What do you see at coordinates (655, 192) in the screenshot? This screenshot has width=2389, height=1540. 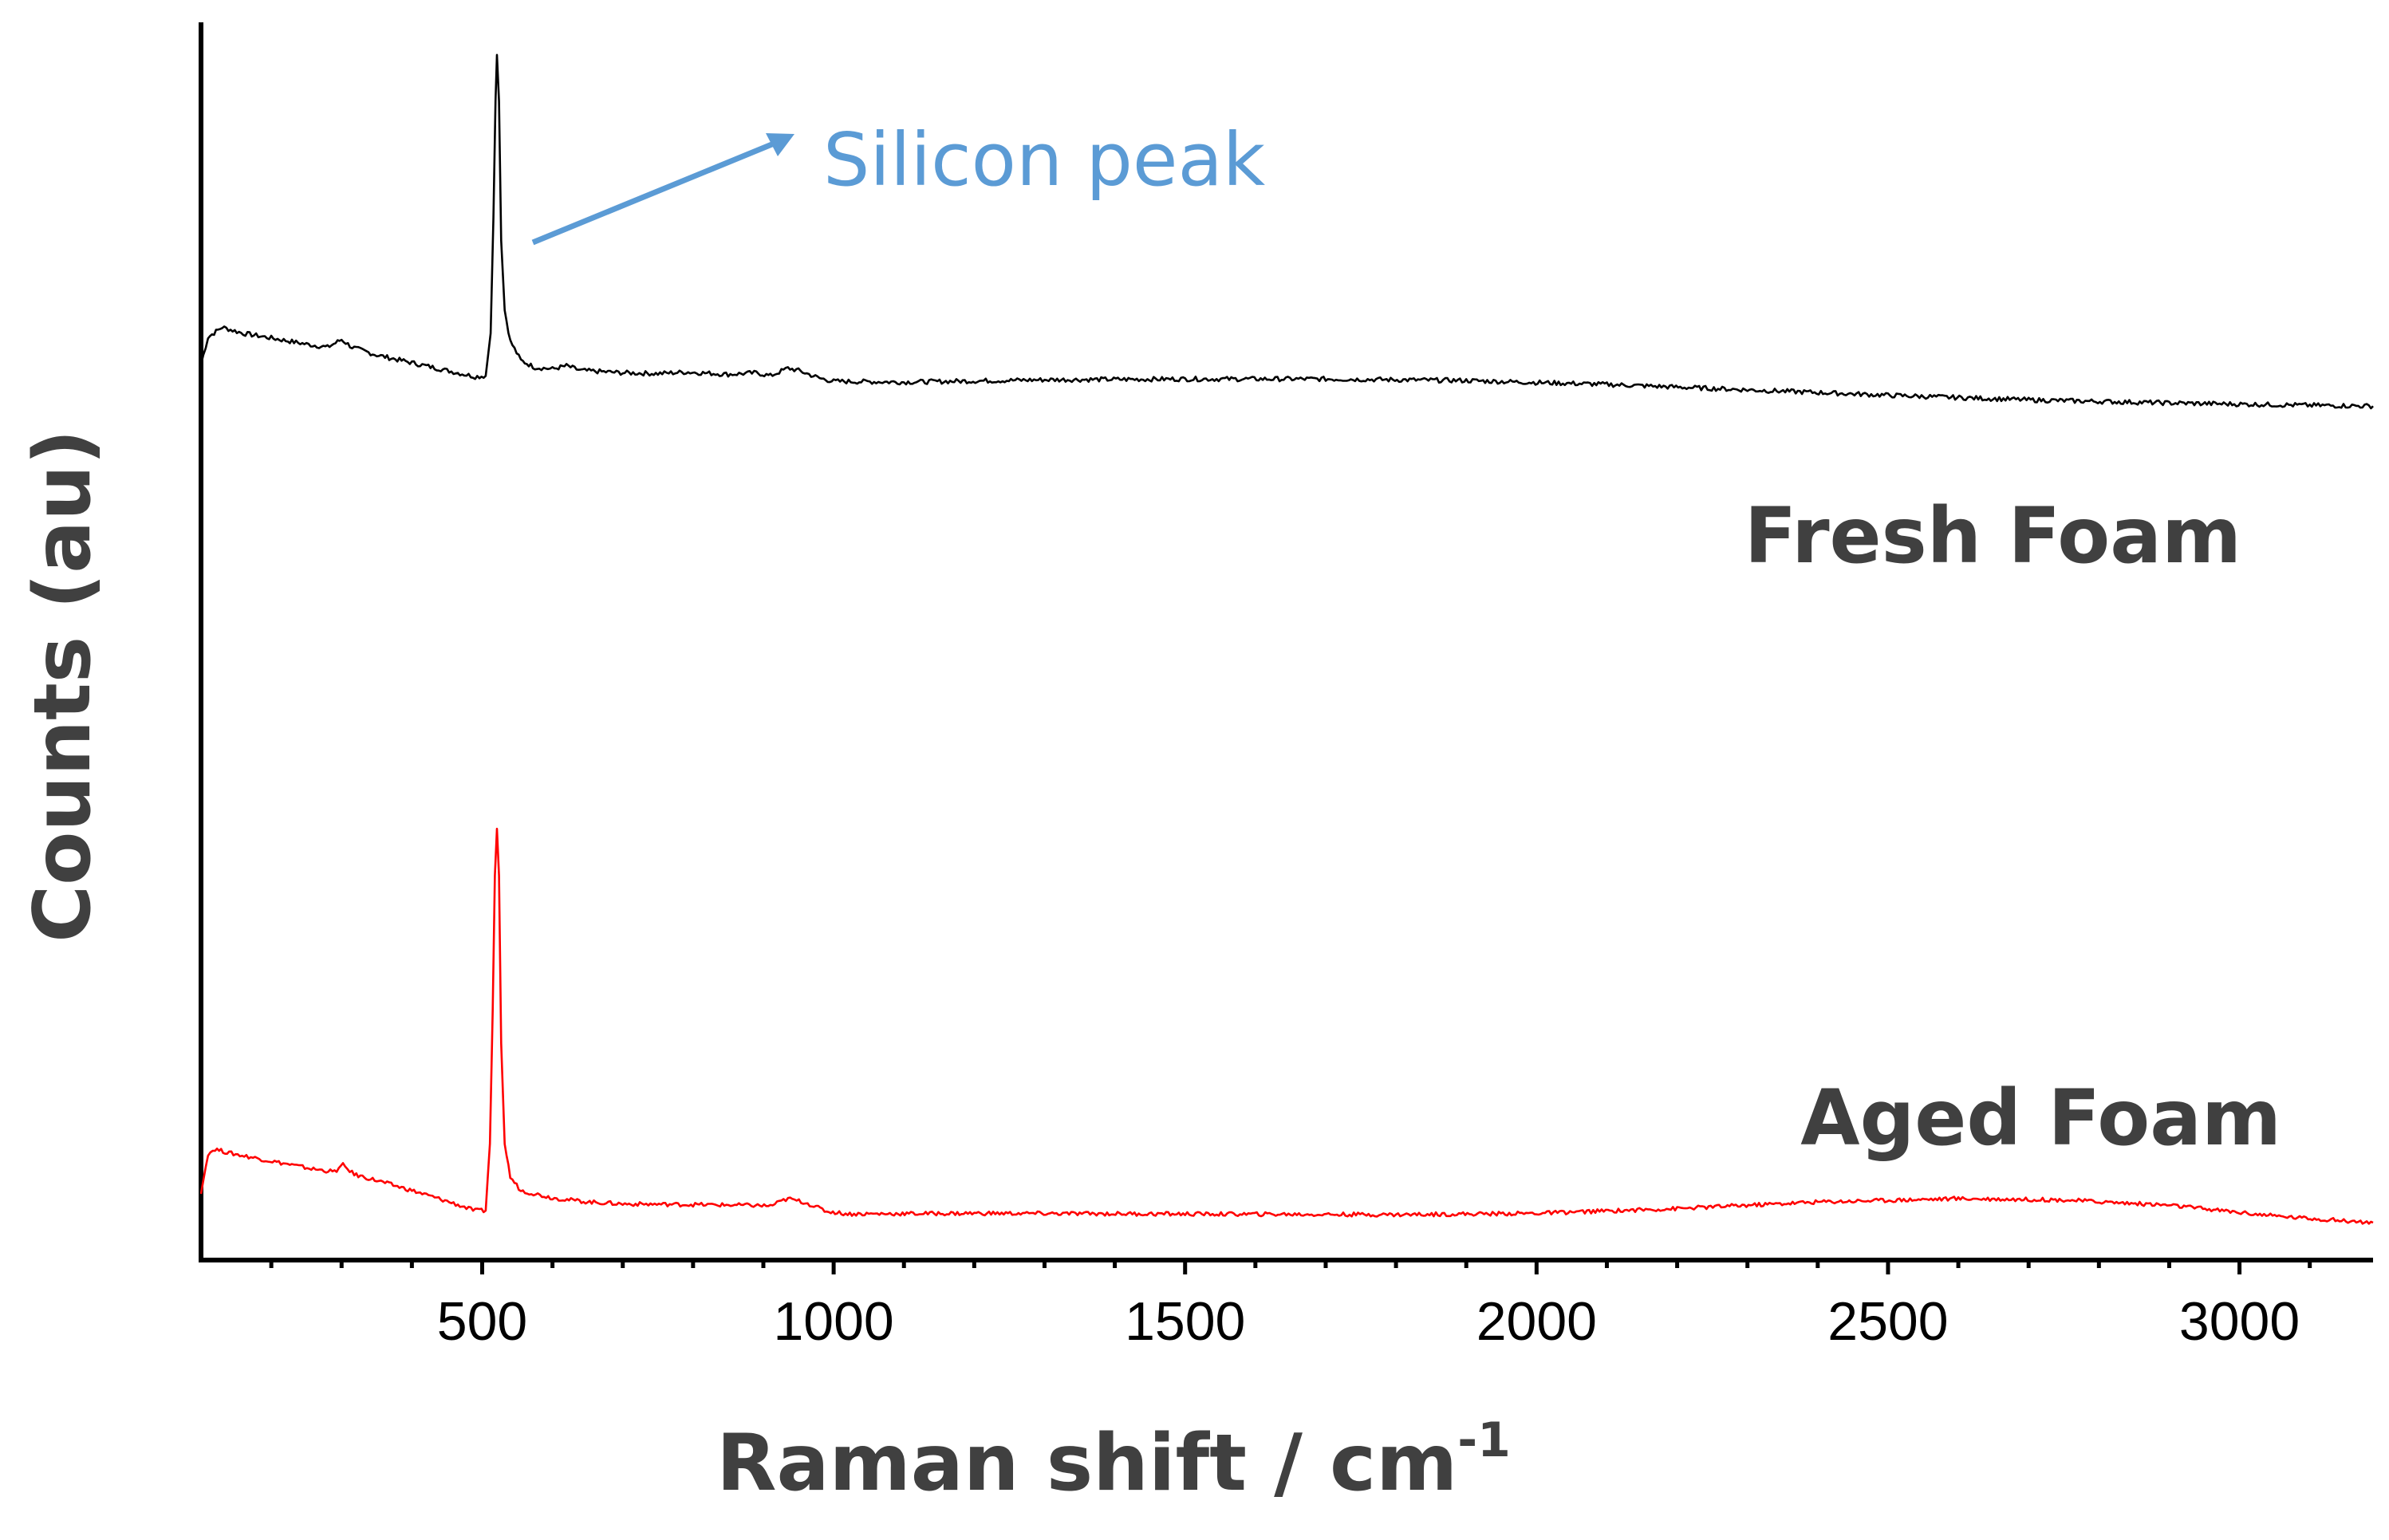 I see `annotation-arrow-shaft` at bounding box center [655, 192].